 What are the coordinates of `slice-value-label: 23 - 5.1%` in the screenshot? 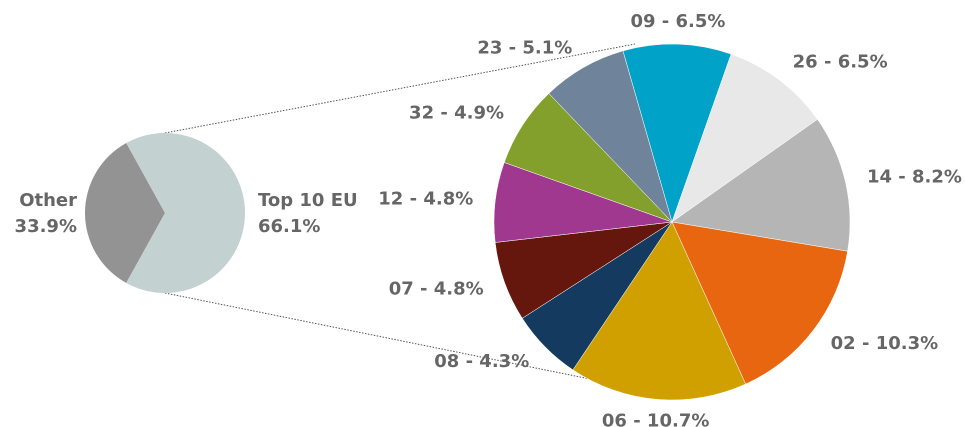 It's located at (524, 48).